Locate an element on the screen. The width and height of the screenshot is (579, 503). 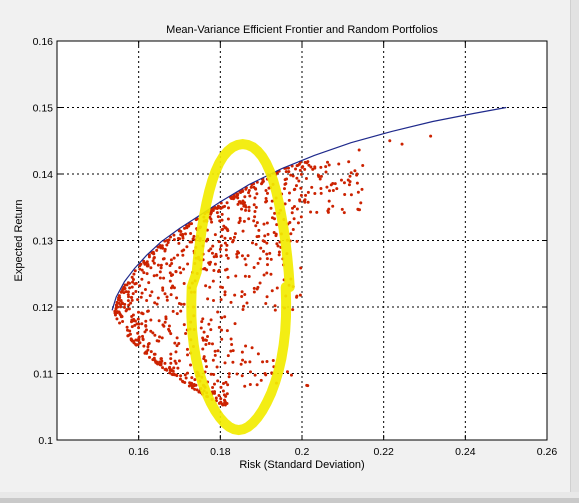
y-tick-label: 0.15 is located at coordinates (43, 109).